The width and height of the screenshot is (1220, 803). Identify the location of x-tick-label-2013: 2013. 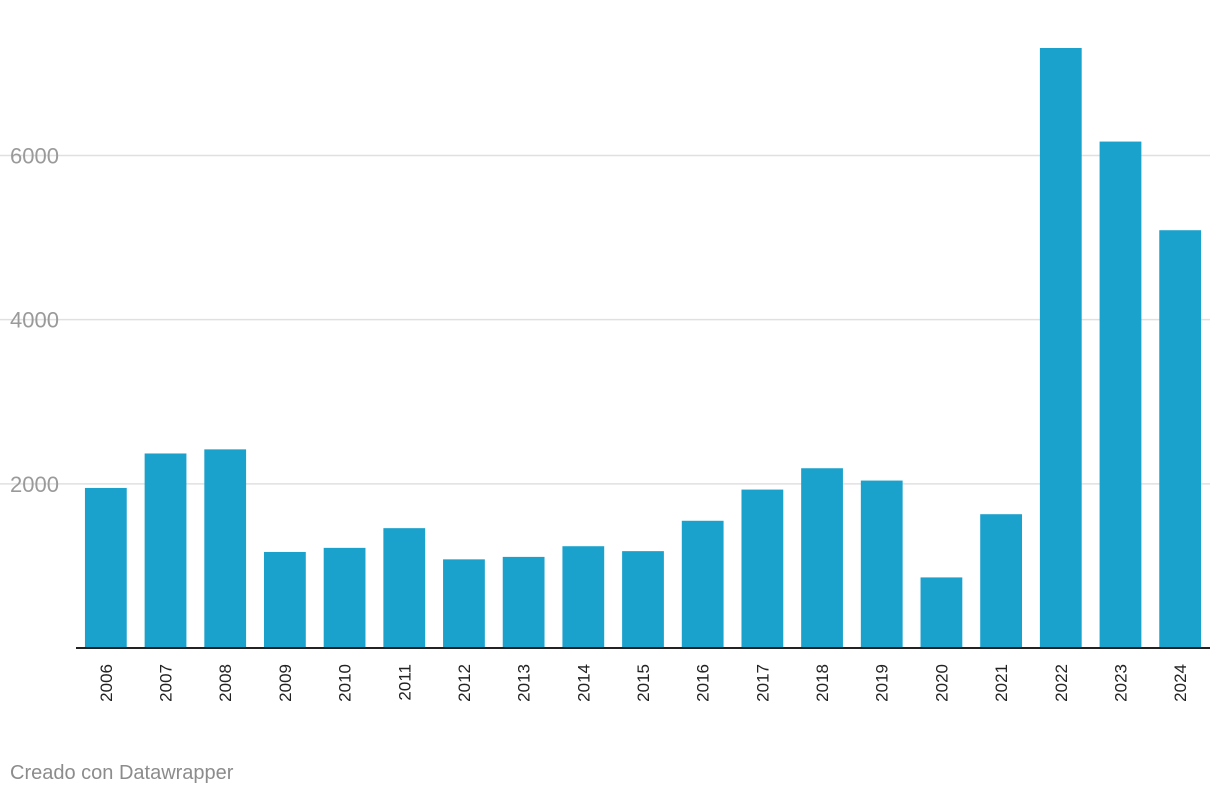
(524, 683).